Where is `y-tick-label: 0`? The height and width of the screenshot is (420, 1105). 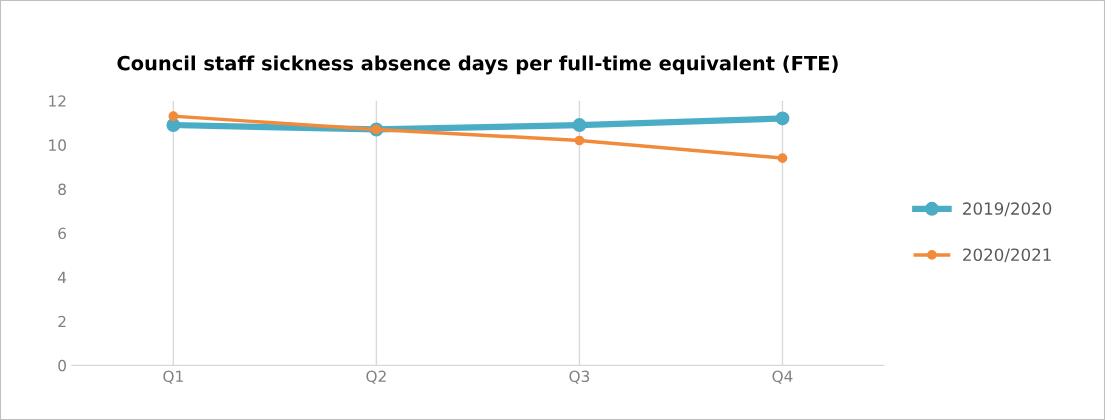 y-tick-label: 0 is located at coordinates (62, 365).